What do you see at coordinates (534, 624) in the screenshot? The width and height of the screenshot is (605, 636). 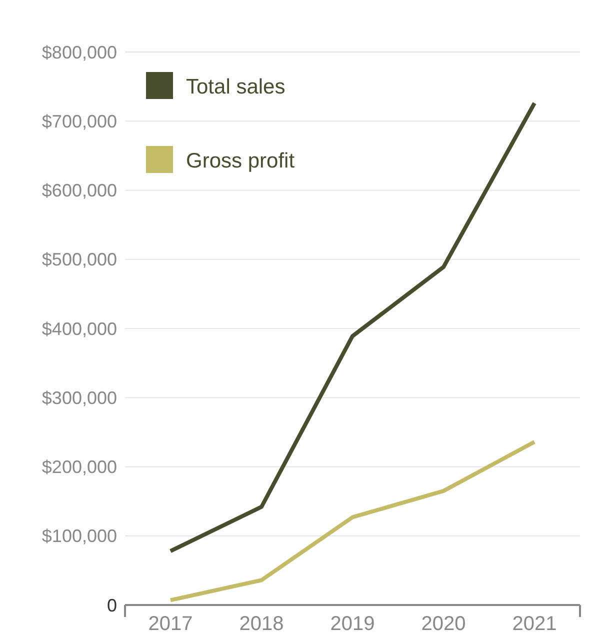 I see `x-tick-label: 2021` at bounding box center [534, 624].